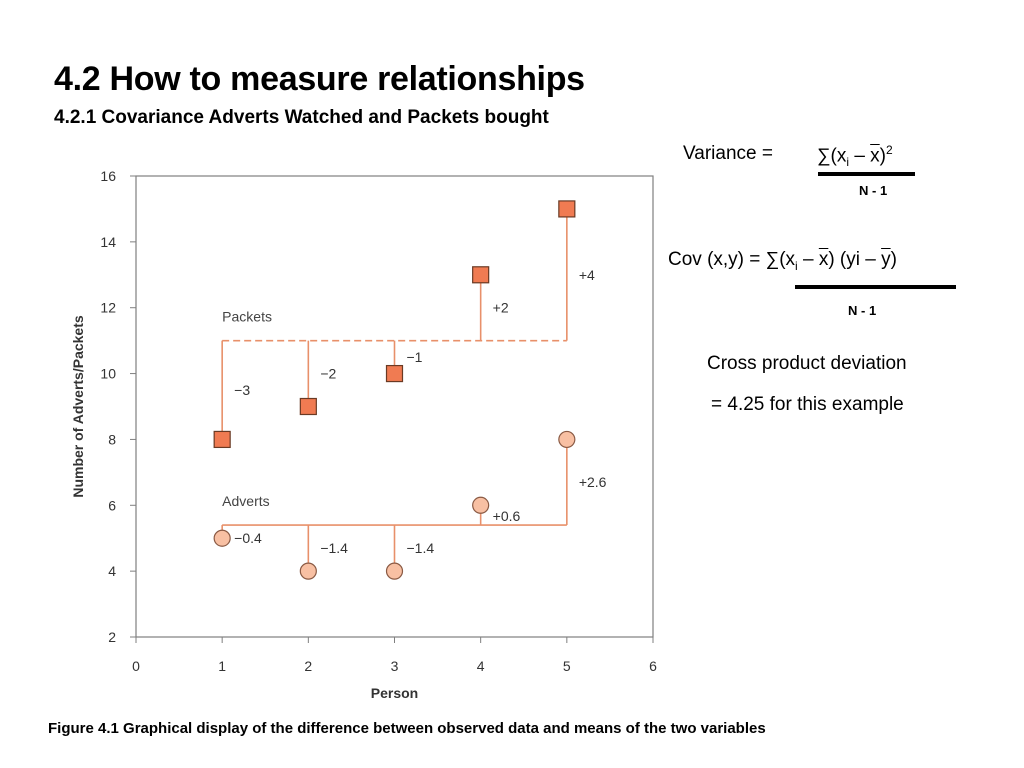  I want to click on packets-deviation-label: +2, so click(501, 308).